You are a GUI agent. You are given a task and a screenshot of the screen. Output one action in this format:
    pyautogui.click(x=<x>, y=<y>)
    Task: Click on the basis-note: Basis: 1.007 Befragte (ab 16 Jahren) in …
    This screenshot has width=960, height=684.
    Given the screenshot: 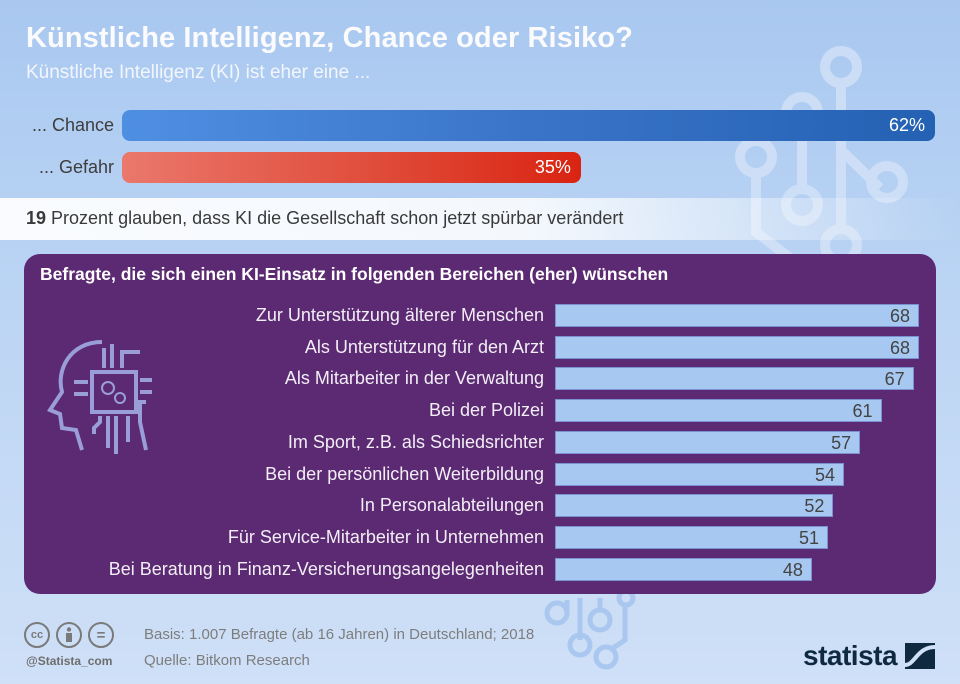 What is the action you would take?
    pyautogui.click(x=339, y=634)
    